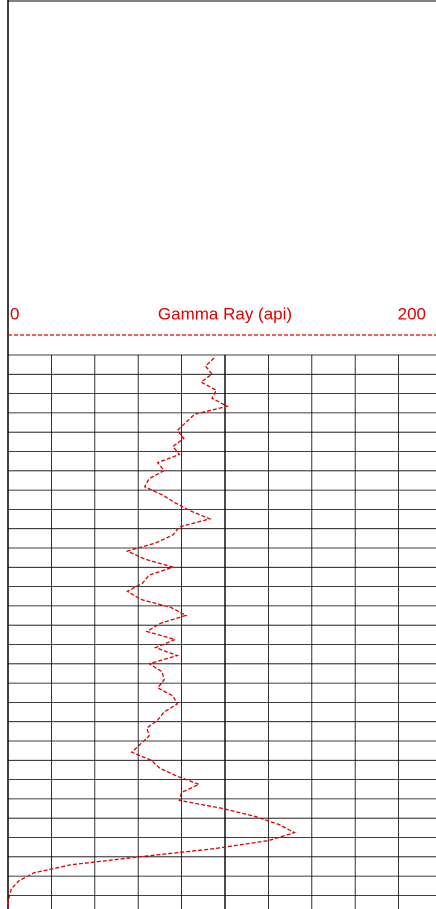  I want to click on x-tick-label: 0, so click(14, 313).